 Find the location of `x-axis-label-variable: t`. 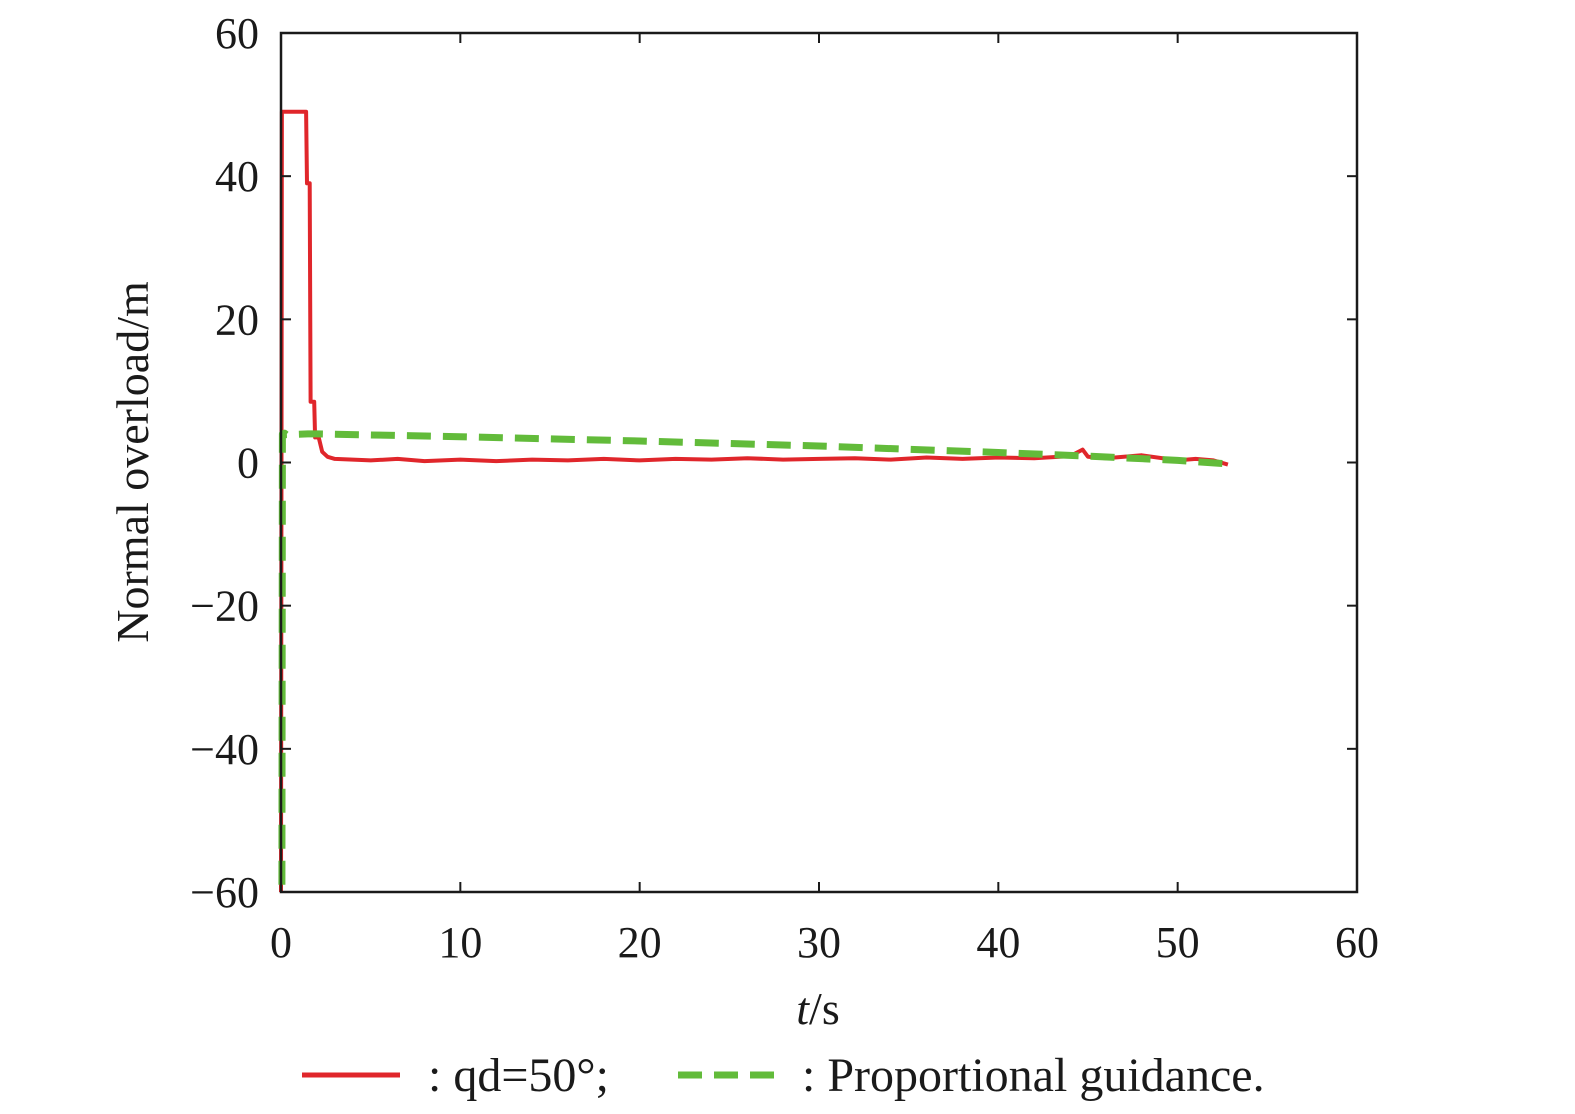

x-axis-label-variable: t is located at coordinates (803, 1008).